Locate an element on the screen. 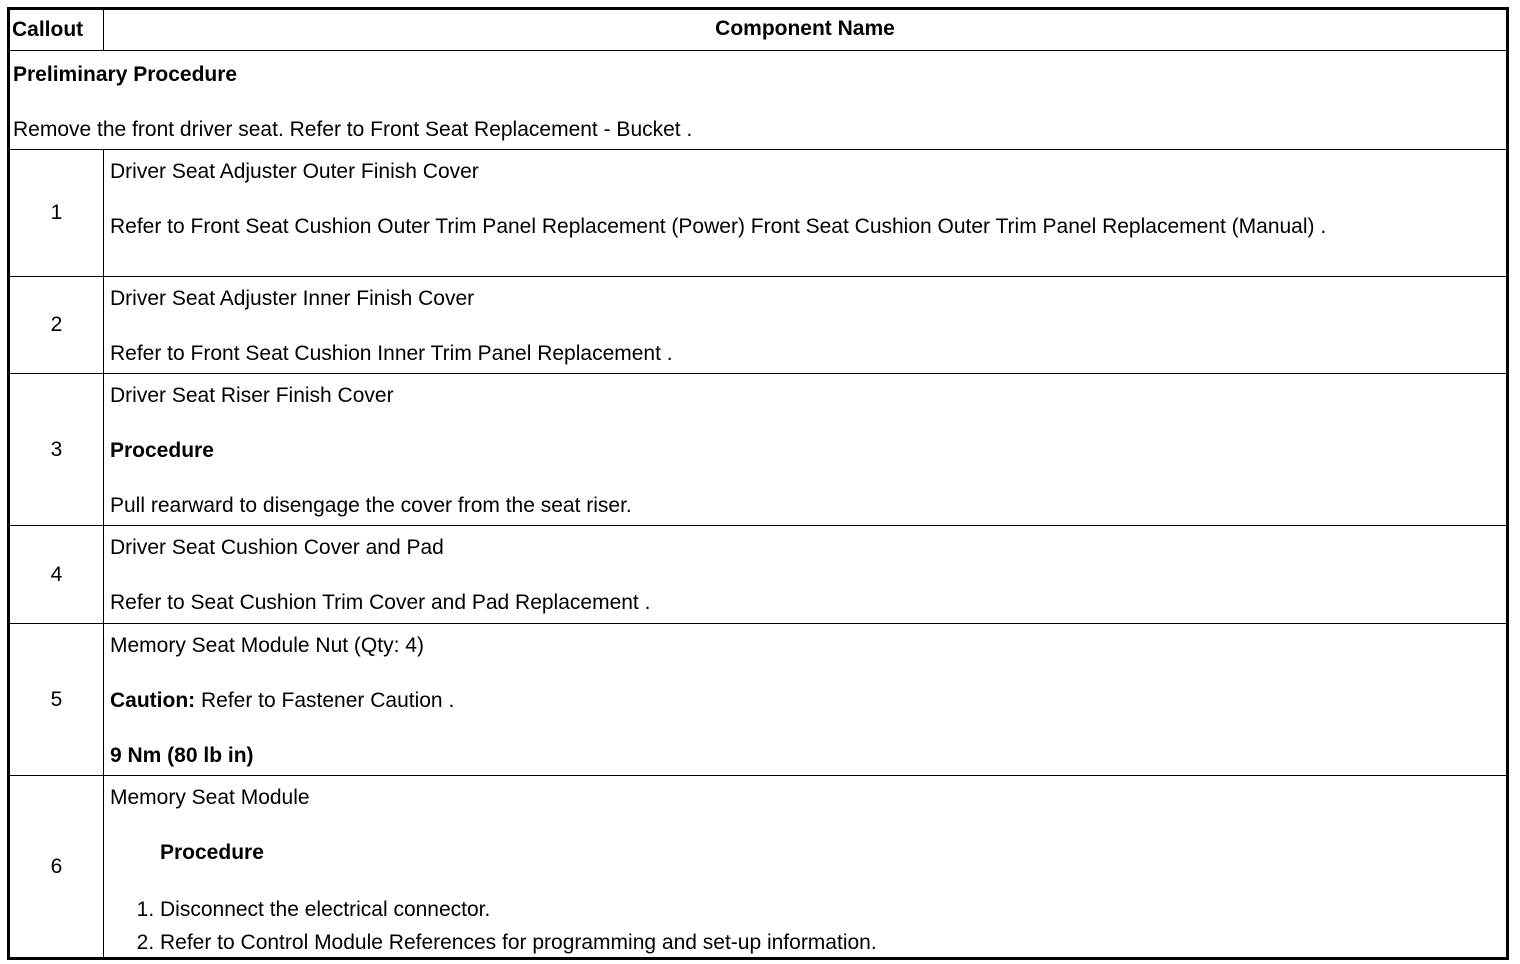 The width and height of the screenshot is (1520, 964). torque-spec: 9 Nm (80 lb in) is located at coordinates (182, 755).